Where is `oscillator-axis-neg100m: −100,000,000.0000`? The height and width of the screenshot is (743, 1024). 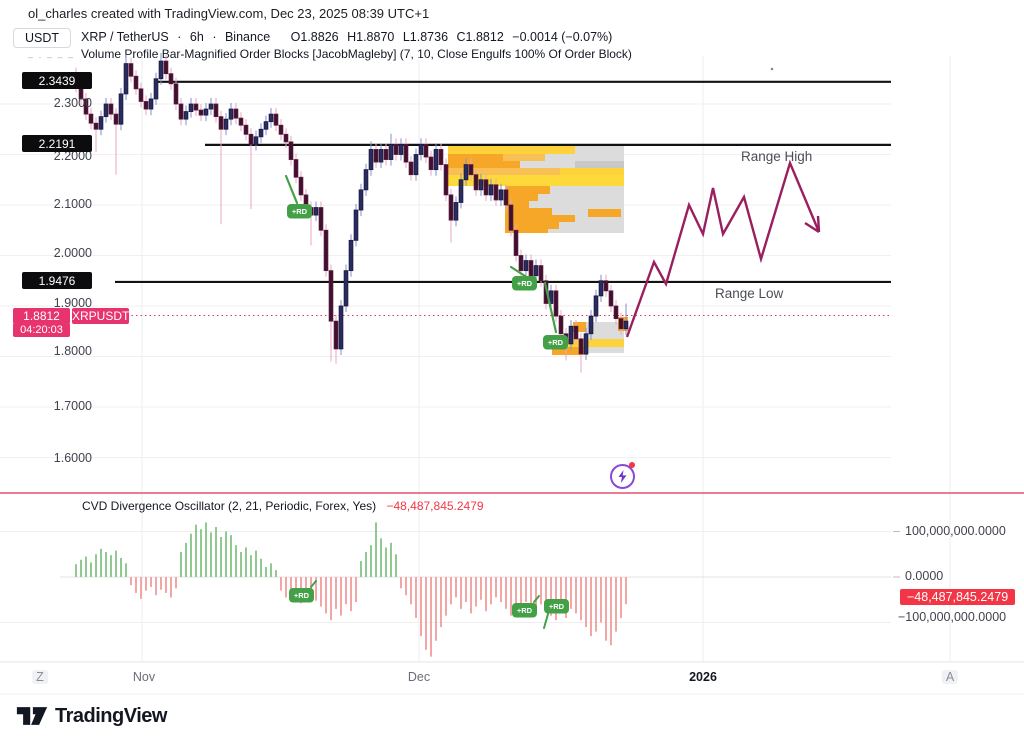
oscillator-axis-neg100m: −100,000,000.0000 is located at coordinates (952, 617).